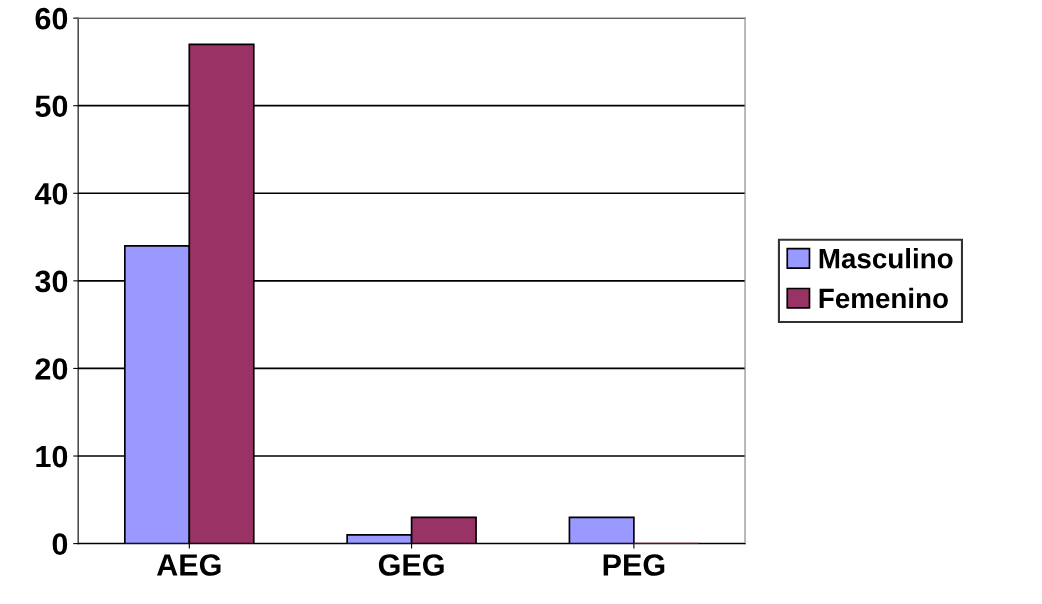 The width and height of the screenshot is (1042, 604). Describe the element at coordinates (60, 544) in the screenshot. I see `y-tick-label: 0` at that location.